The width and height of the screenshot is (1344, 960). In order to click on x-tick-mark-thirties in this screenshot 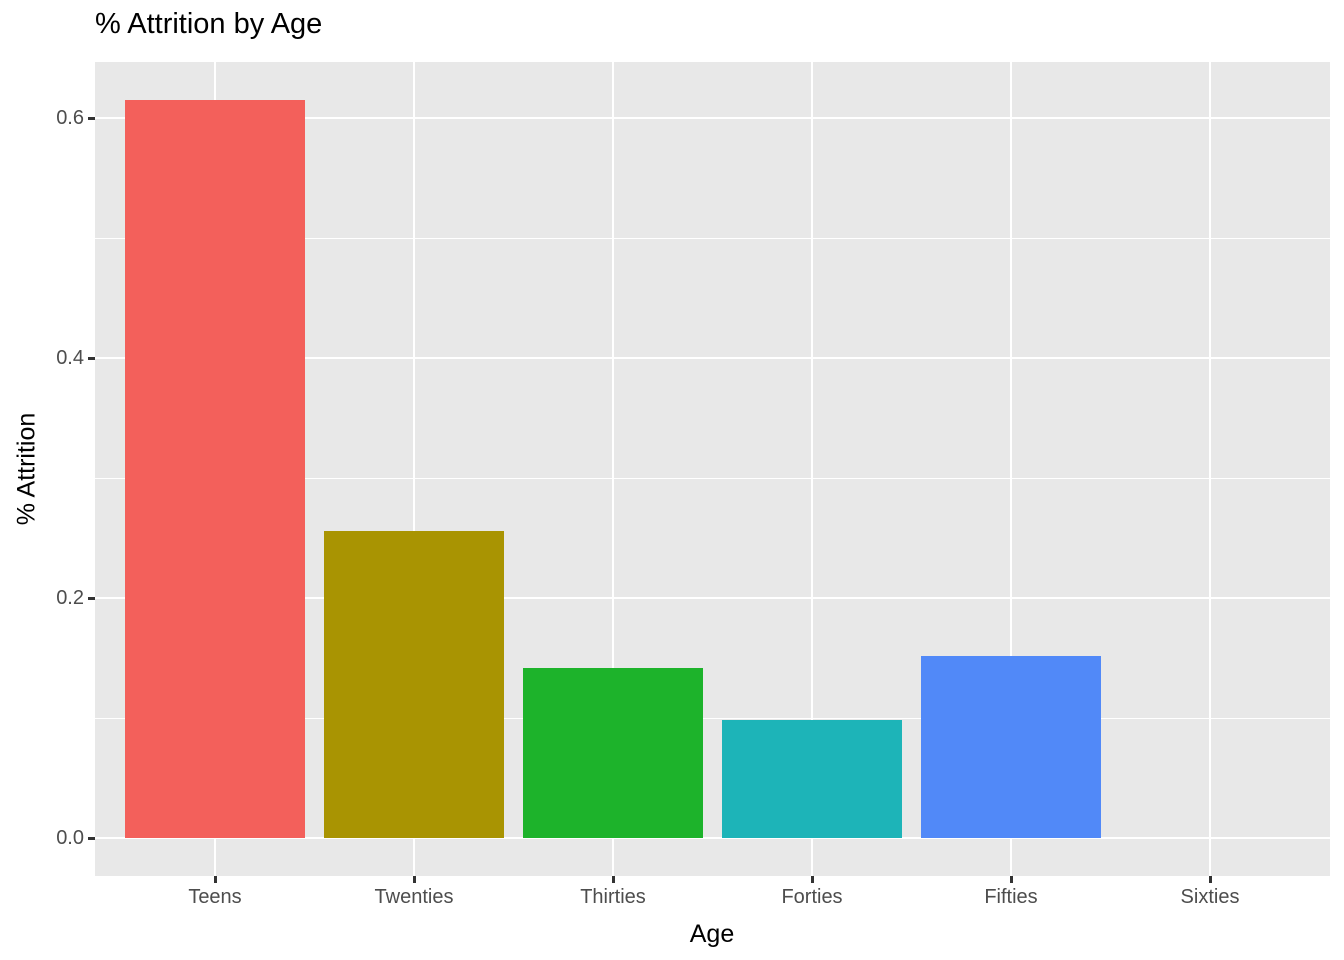, I will do `click(613, 879)`.